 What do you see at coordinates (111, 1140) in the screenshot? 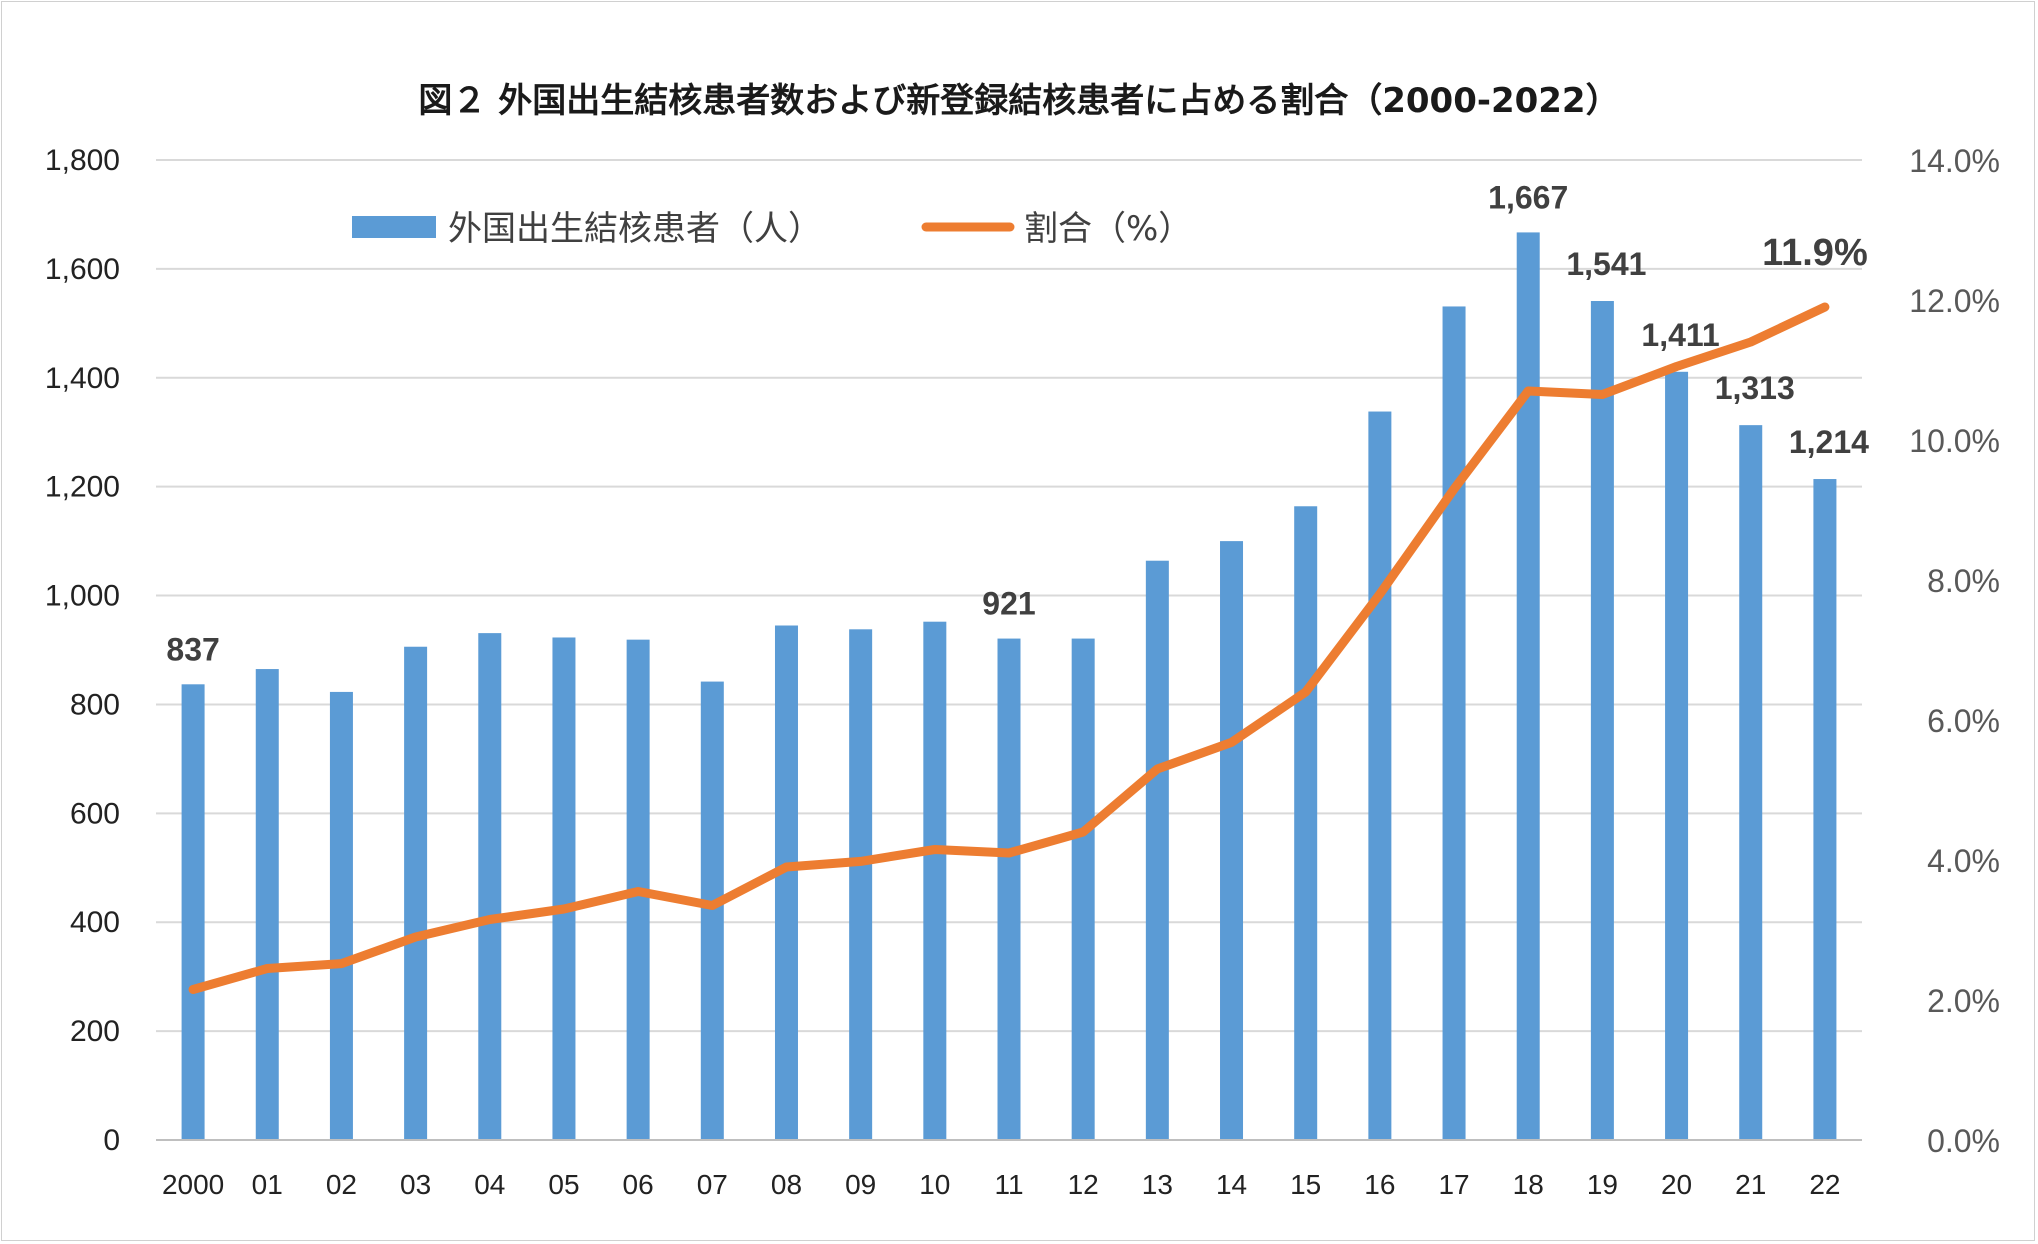
I see `y-left-tick-label: 0` at bounding box center [111, 1140].